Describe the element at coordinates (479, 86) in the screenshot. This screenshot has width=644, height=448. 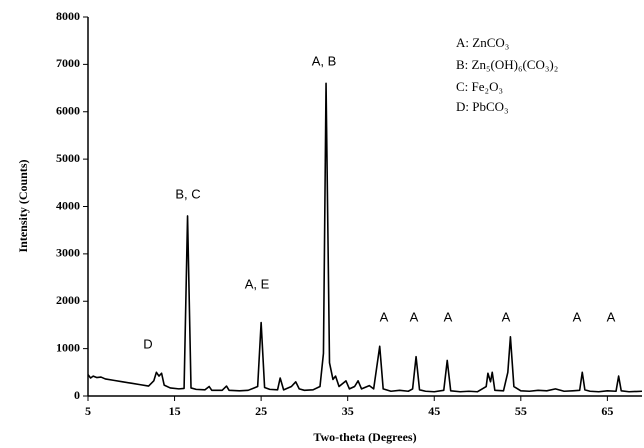
I see `legend-entry: C: Fe₂O₃` at that location.